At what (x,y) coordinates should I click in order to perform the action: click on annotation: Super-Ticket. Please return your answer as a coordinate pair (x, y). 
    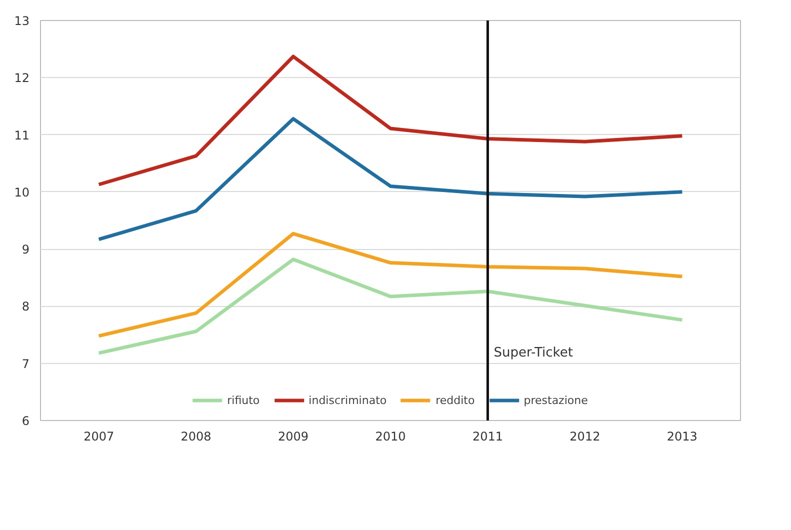
    Looking at the image, I should click on (533, 353).